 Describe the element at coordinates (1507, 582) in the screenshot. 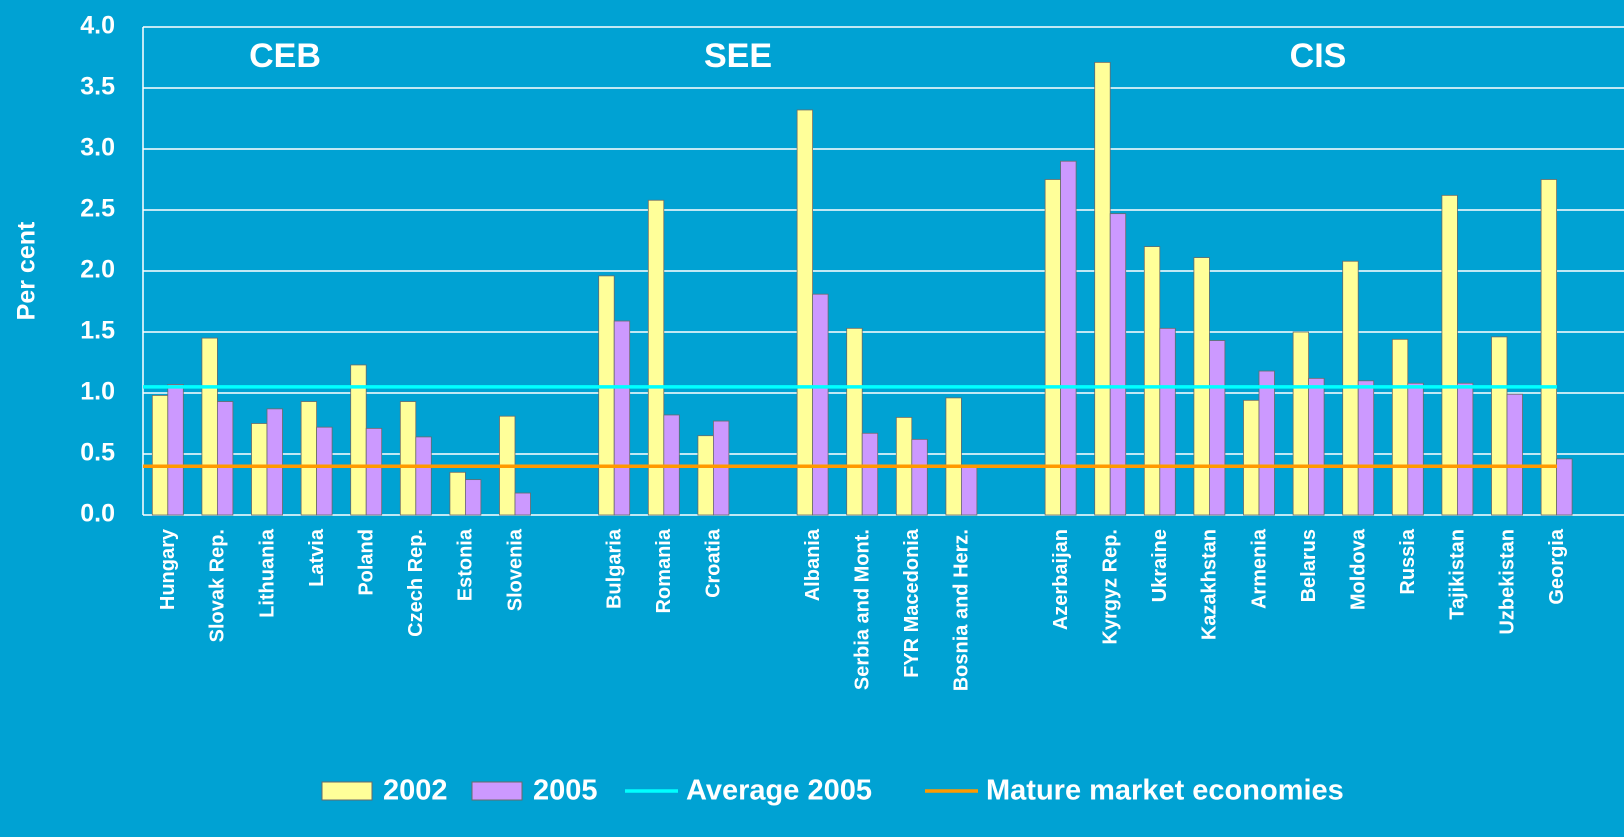

I see `x-tick-label: Uzbekistan` at that location.